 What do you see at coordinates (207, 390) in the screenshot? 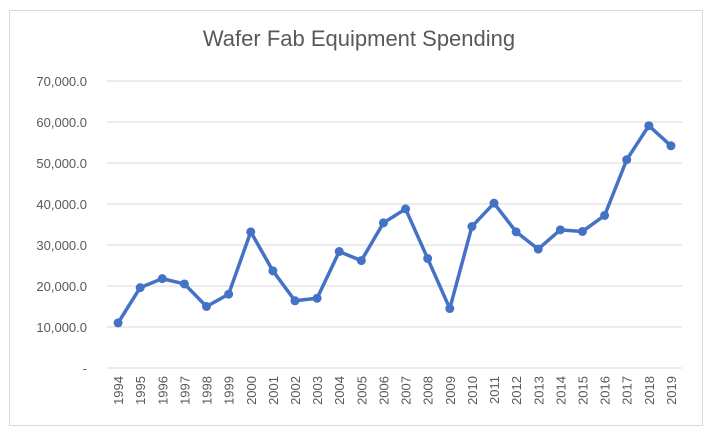
I see `x-tick-label: 1998` at bounding box center [207, 390].